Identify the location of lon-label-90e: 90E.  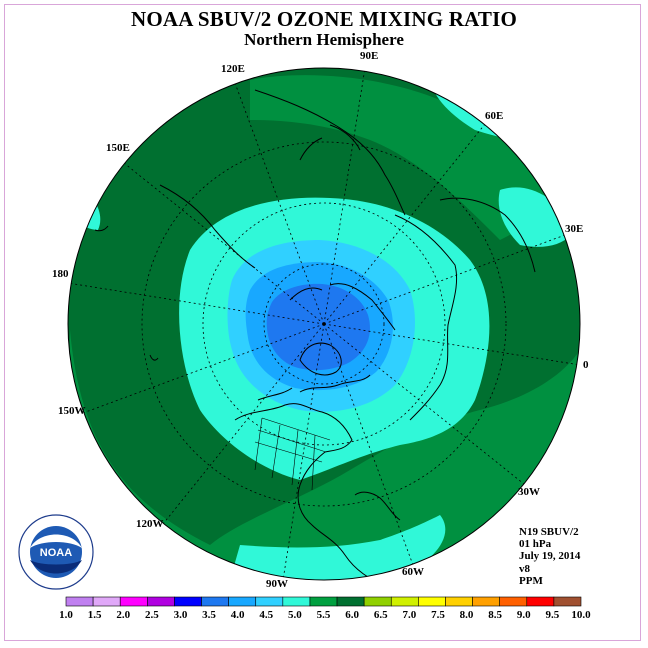
(369, 56).